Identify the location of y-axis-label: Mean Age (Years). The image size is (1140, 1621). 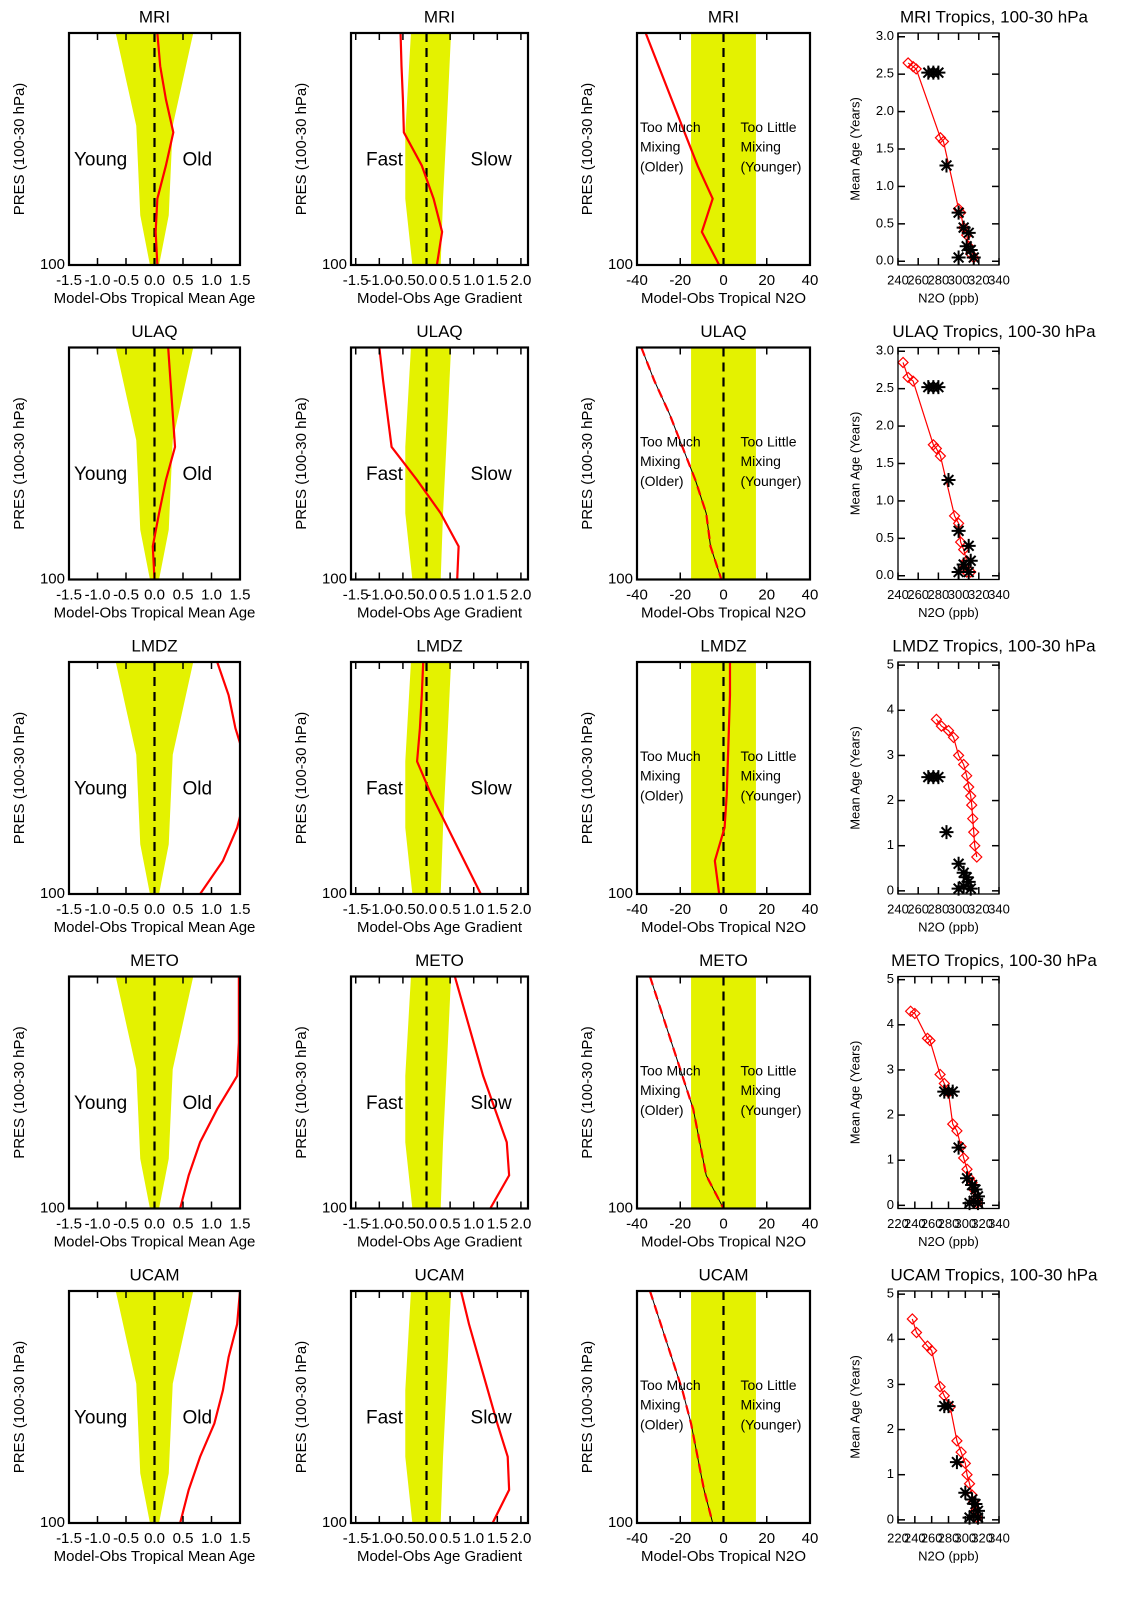
(854, 778).